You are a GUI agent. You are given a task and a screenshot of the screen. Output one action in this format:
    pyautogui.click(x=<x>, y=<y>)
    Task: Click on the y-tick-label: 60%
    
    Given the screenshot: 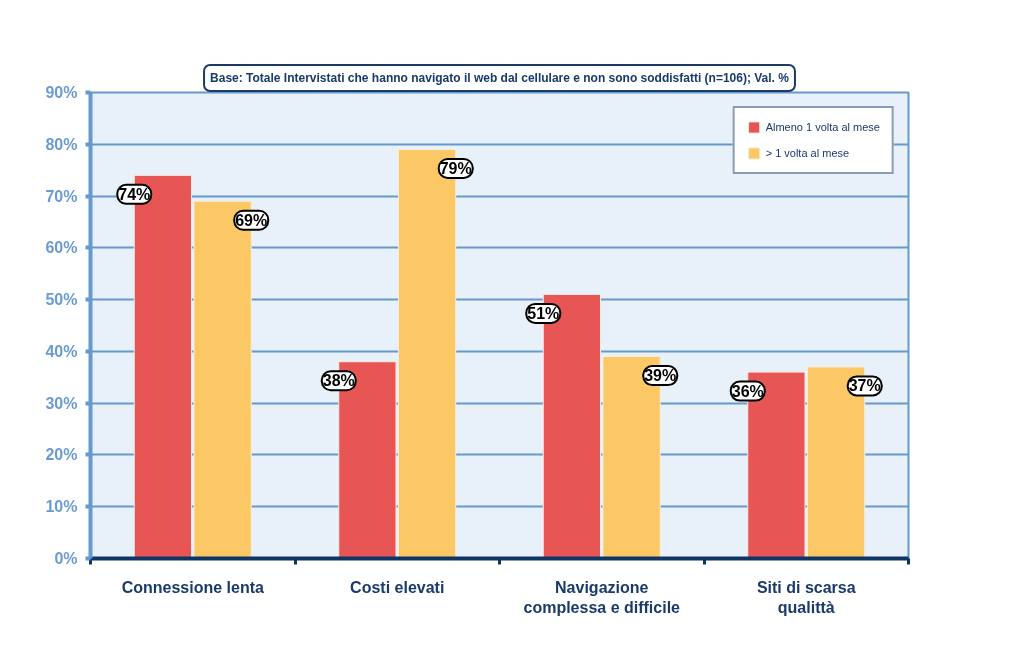 What is the action you would take?
    pyautogui.click(x=61, y=248)
    